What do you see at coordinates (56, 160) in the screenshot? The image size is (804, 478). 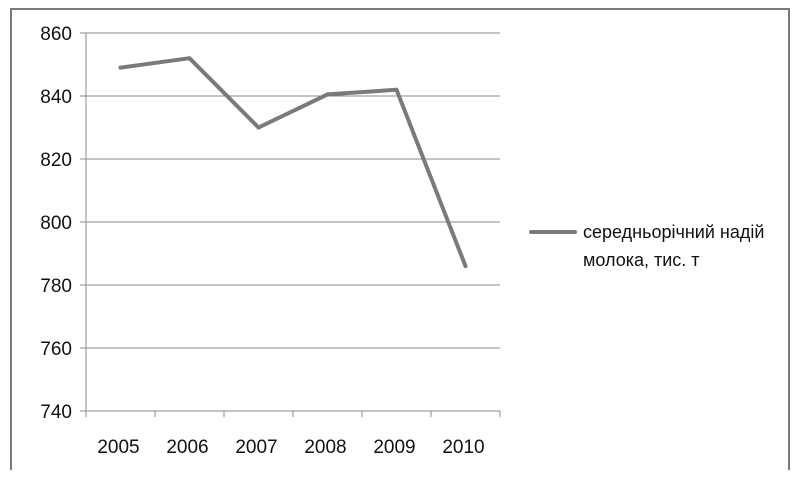 I see `y-tick-label: 820` at bounding box center [56, 160].